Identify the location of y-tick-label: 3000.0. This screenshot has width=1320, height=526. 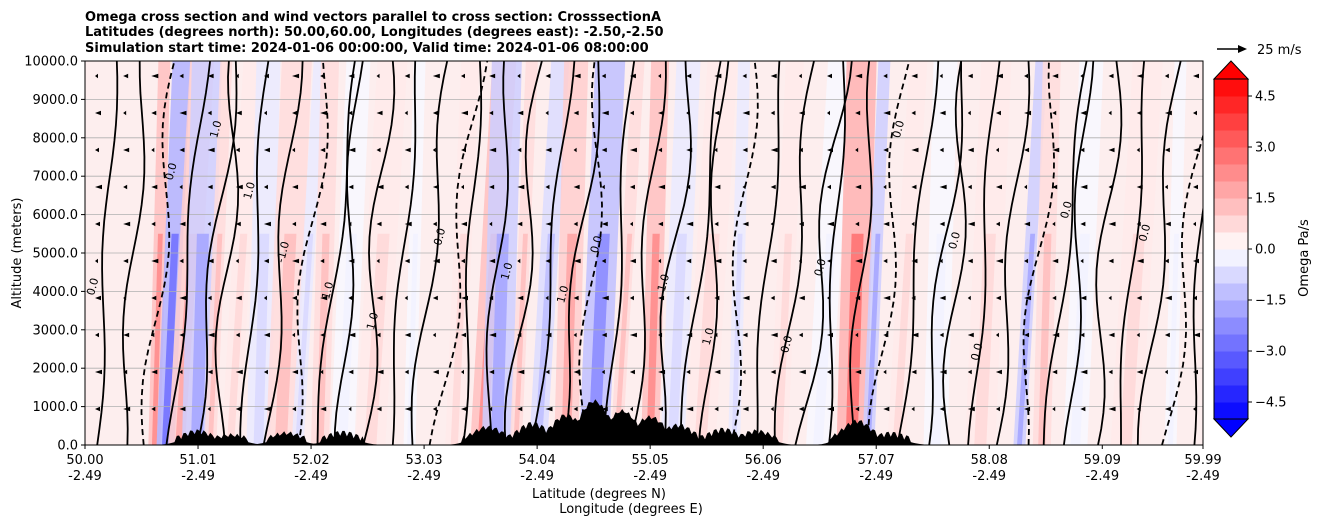
(56, 330).